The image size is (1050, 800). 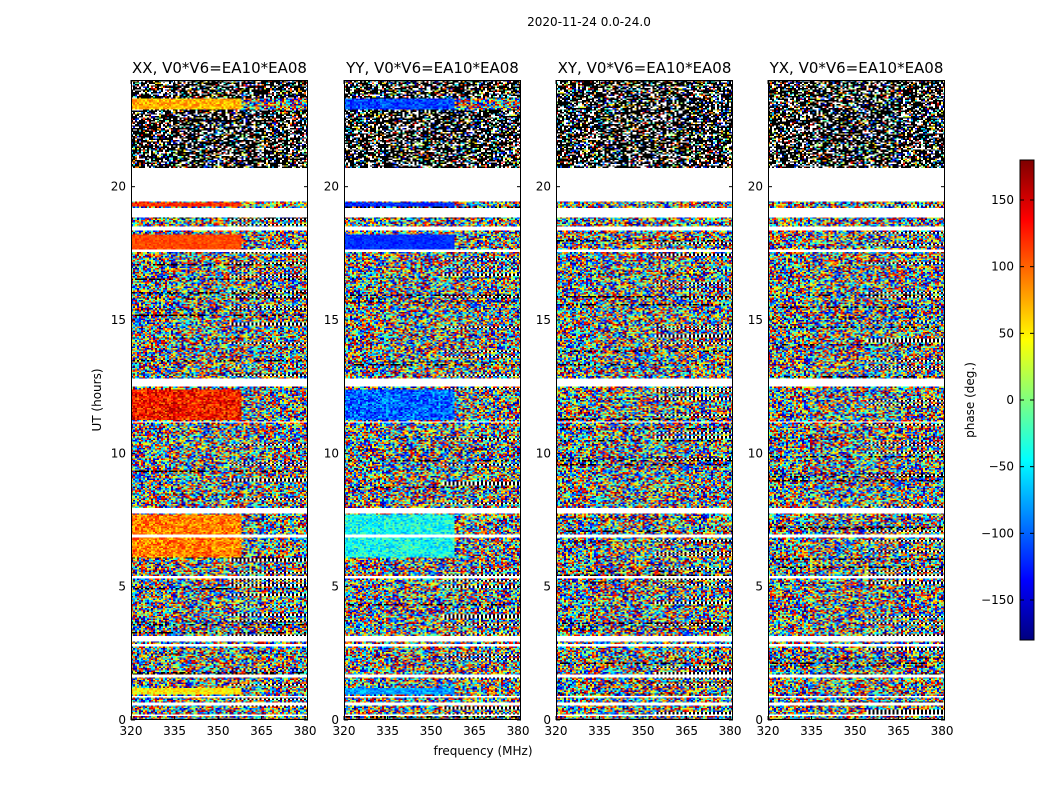 I want to click on colorbar: 150 100 50 0 −50 −100 −150 phase (deg.), so click(x=999, y=400).